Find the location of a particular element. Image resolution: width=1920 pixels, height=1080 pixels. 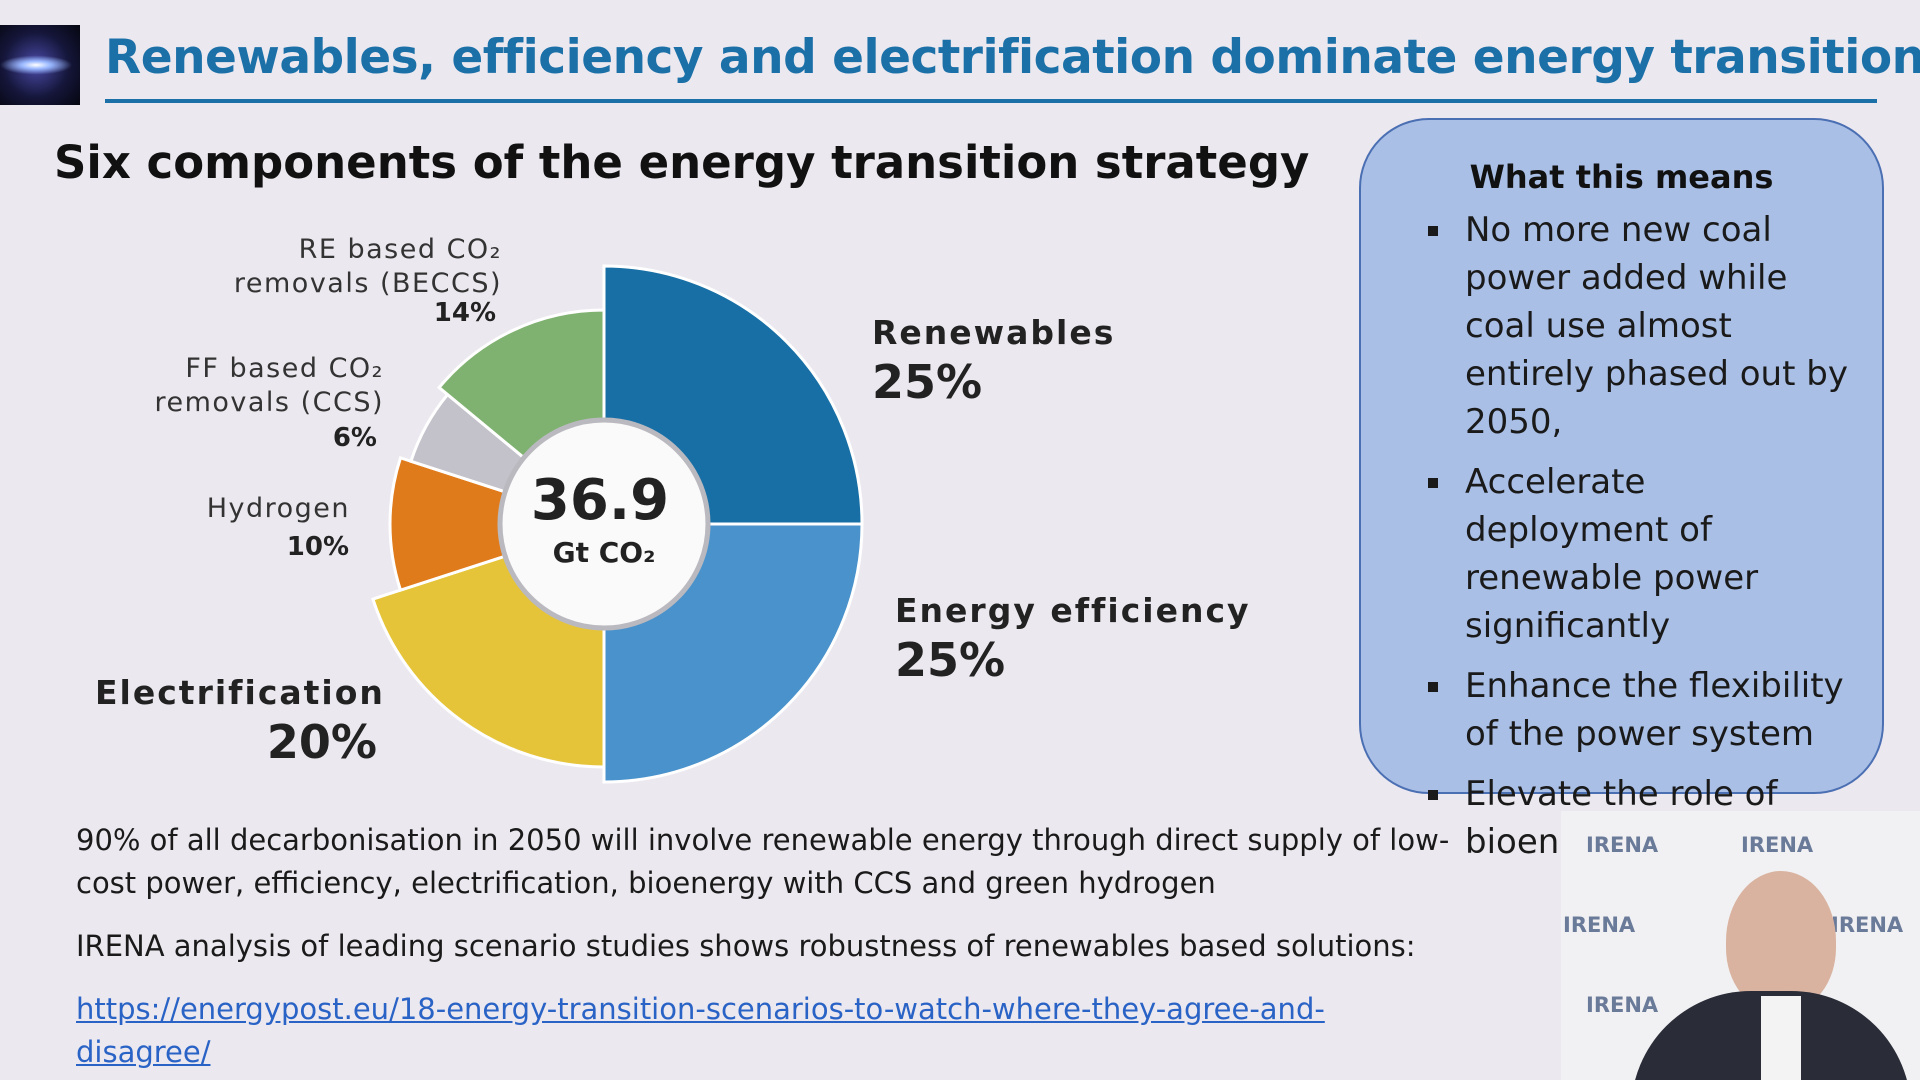

center-disc is located at coordinates (604, 524).